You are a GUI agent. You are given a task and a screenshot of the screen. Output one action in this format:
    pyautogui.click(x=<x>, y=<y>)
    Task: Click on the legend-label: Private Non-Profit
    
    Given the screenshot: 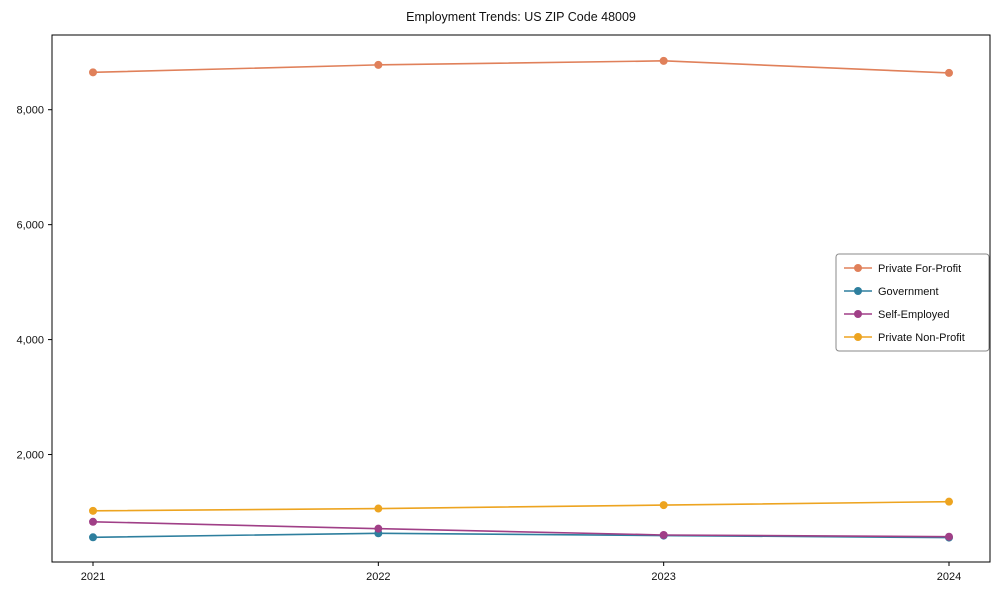 What is the action you would take?
    pyautogui.click(x=921, y=338)
    